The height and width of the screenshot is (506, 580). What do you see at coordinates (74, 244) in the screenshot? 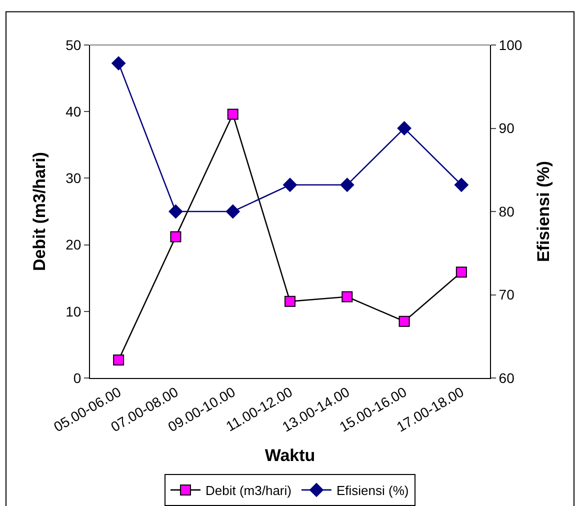
I see `y-tick-label: 20` at bounding box center [74, 244].